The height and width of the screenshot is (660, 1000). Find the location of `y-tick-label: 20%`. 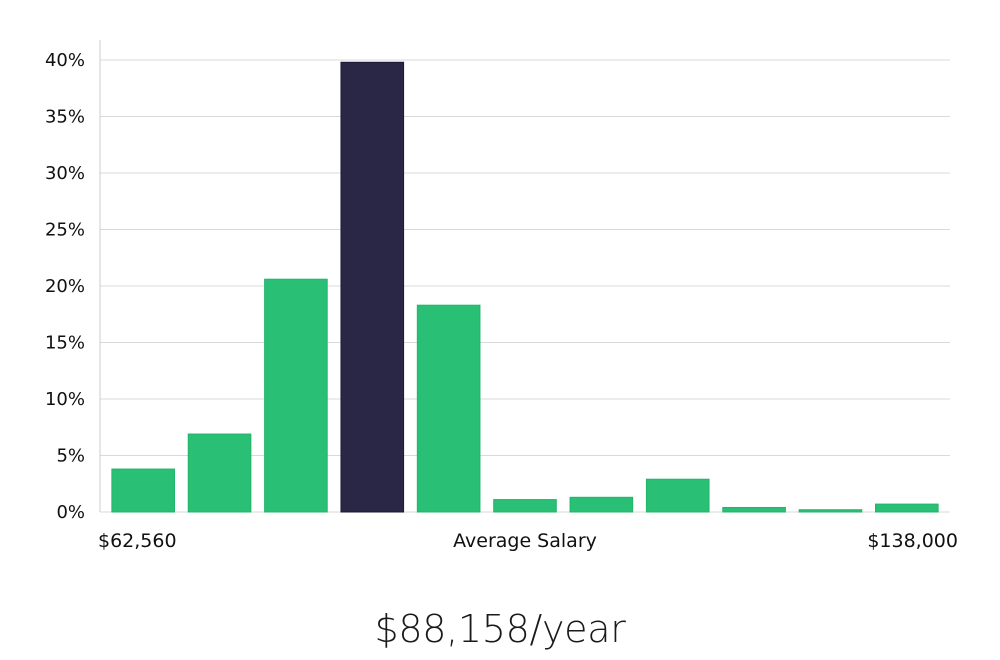

y-tick-label: 20% is located at coordinates (65, 286).